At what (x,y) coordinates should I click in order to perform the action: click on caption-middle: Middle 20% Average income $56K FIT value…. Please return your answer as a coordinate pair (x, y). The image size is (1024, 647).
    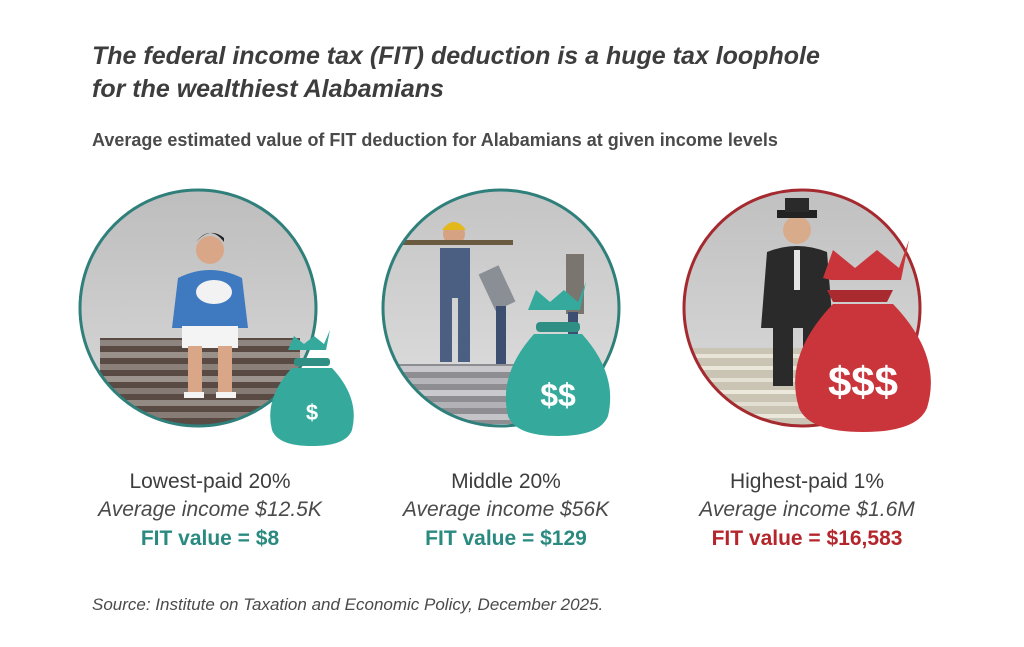
    Looking at the image, I should click on (506, 511).